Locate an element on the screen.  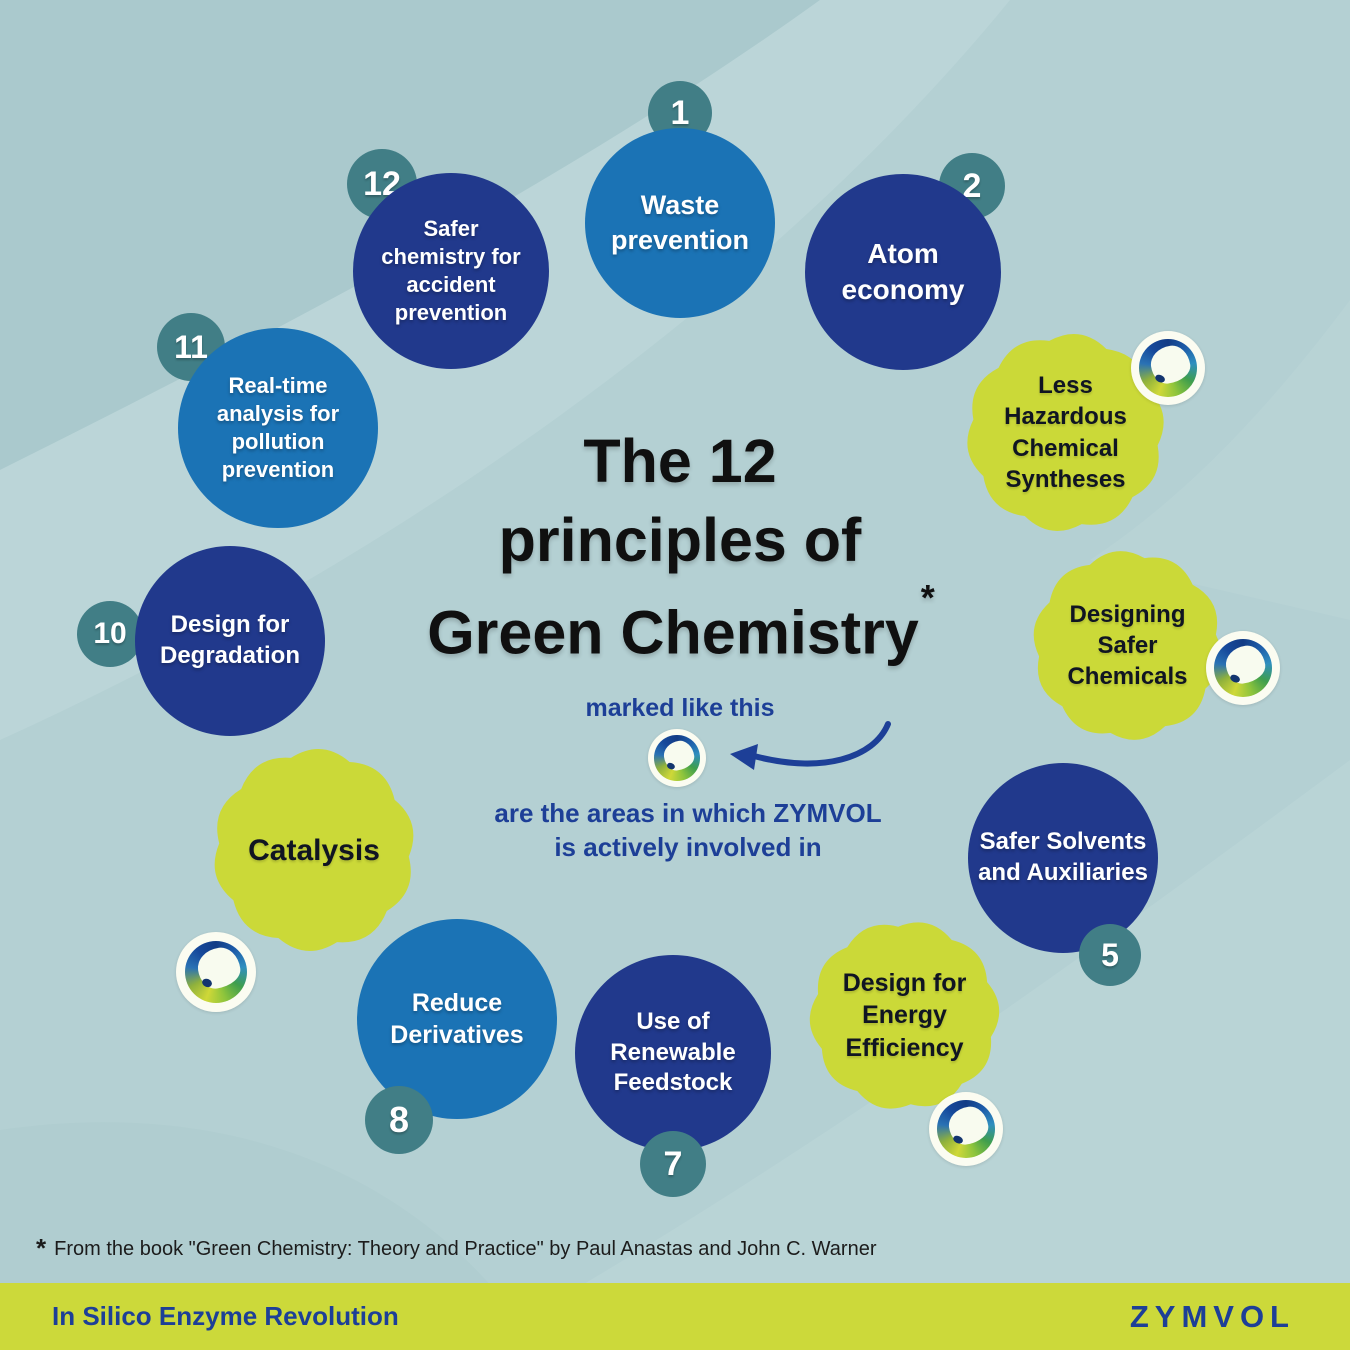
principle-label: Safer Solvents and Auxiliaries is located at coordinates (1063, 857).